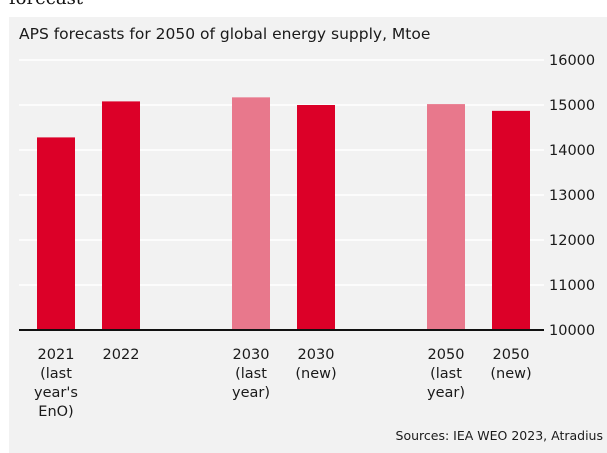 This screenshot has width=607, height=453. What do you see at coordinates (251, 374) in the screenshot?
I see `x-category-label: 2030 (last year)` at bounding box center [251, 374].